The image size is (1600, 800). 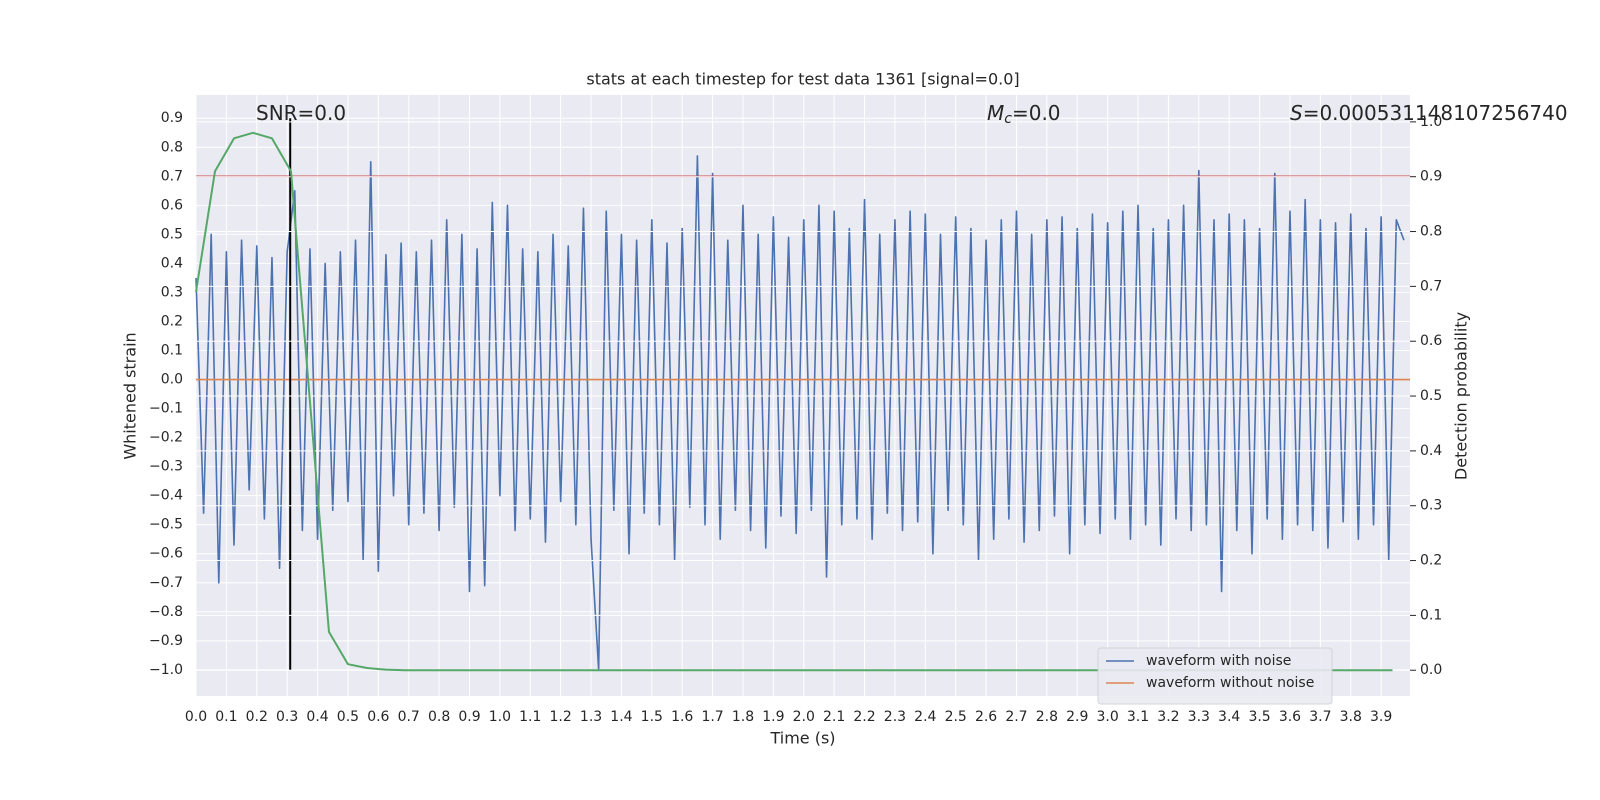 What do you see at coordinates (166, 438) in the screenshot?
I see `y-tick-label: −0.2` at bounding box center [166, 438].